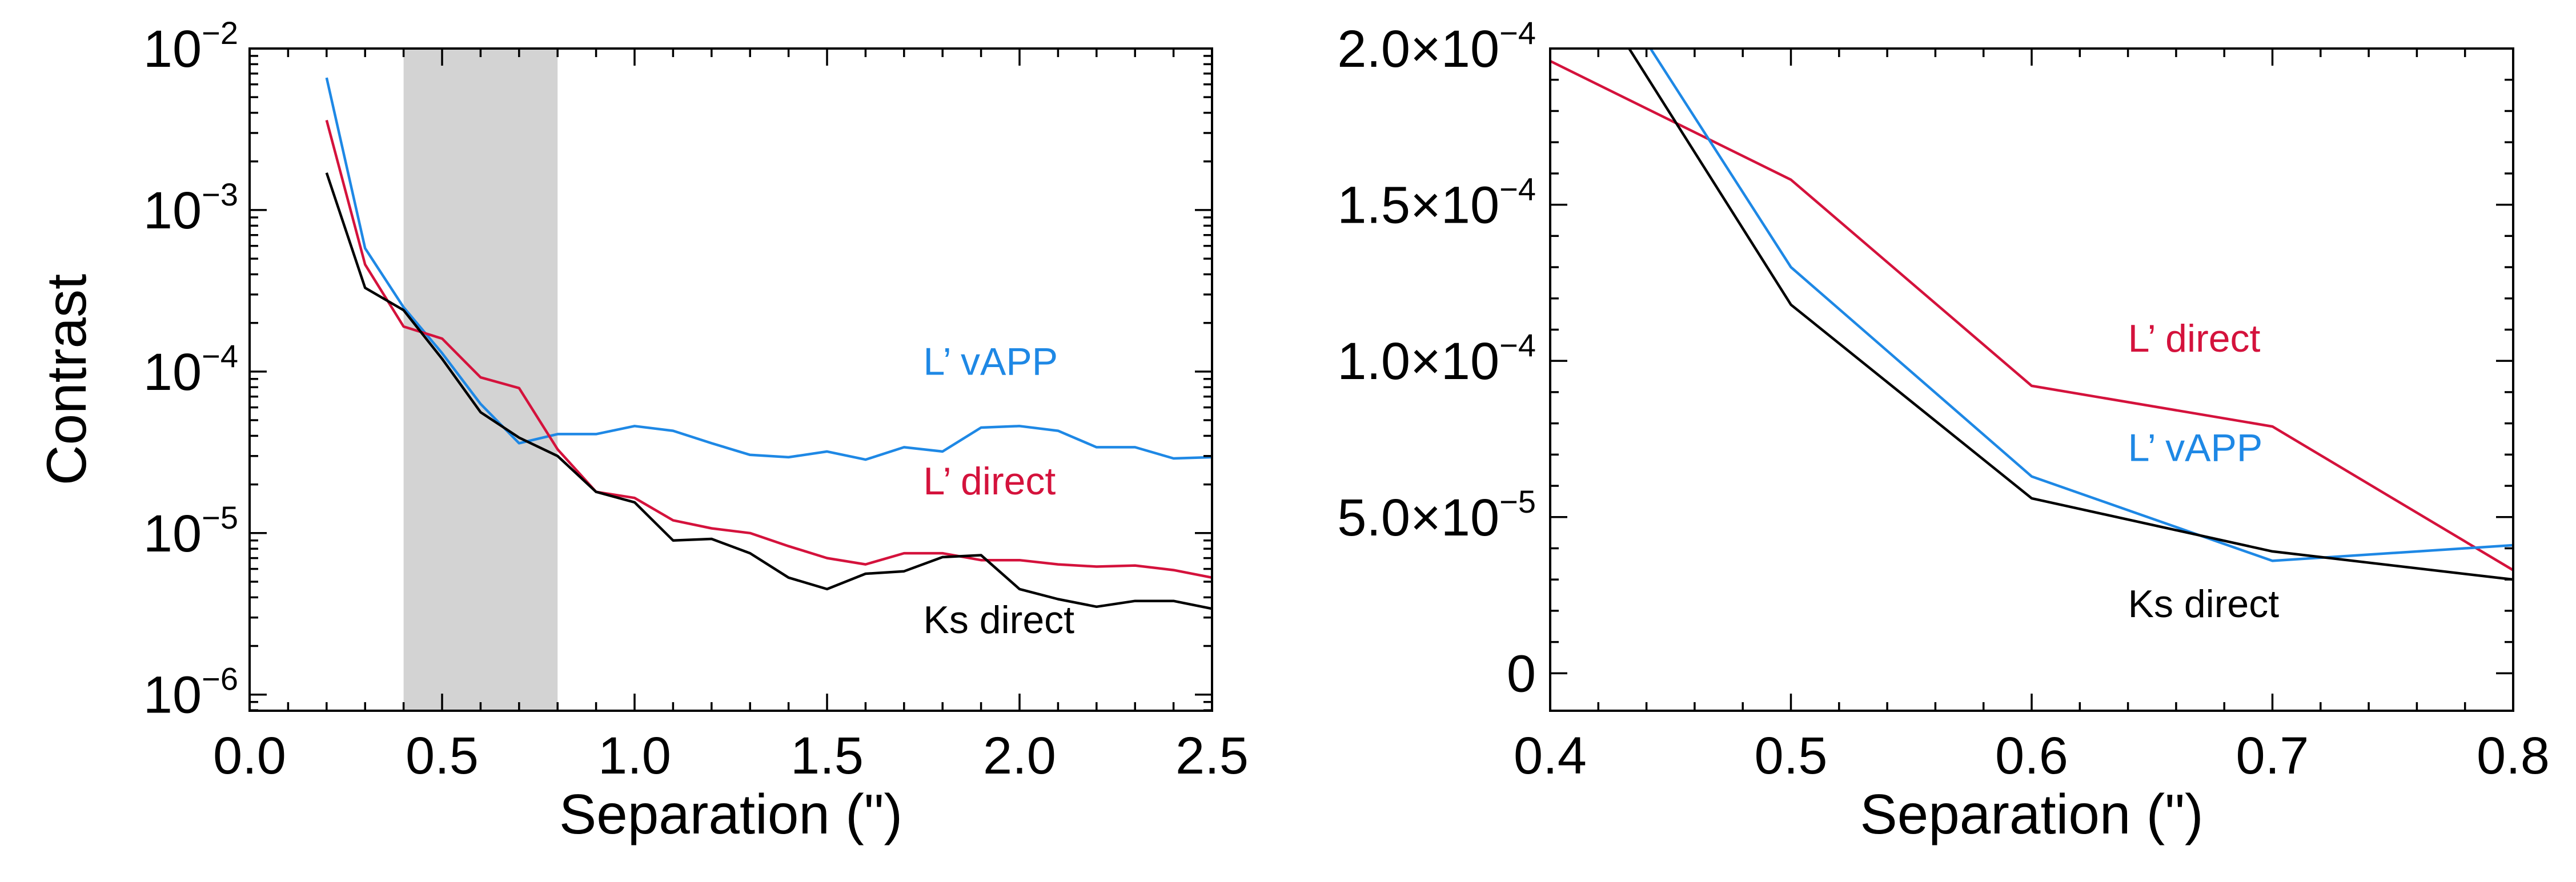 Image resolution: width=2576 pixels, height=882 pixels. Describe the element at coordinates (1436, 46) in the screenshot. I see `y-tick-label: 2.0×10⁻⁴` at that location.